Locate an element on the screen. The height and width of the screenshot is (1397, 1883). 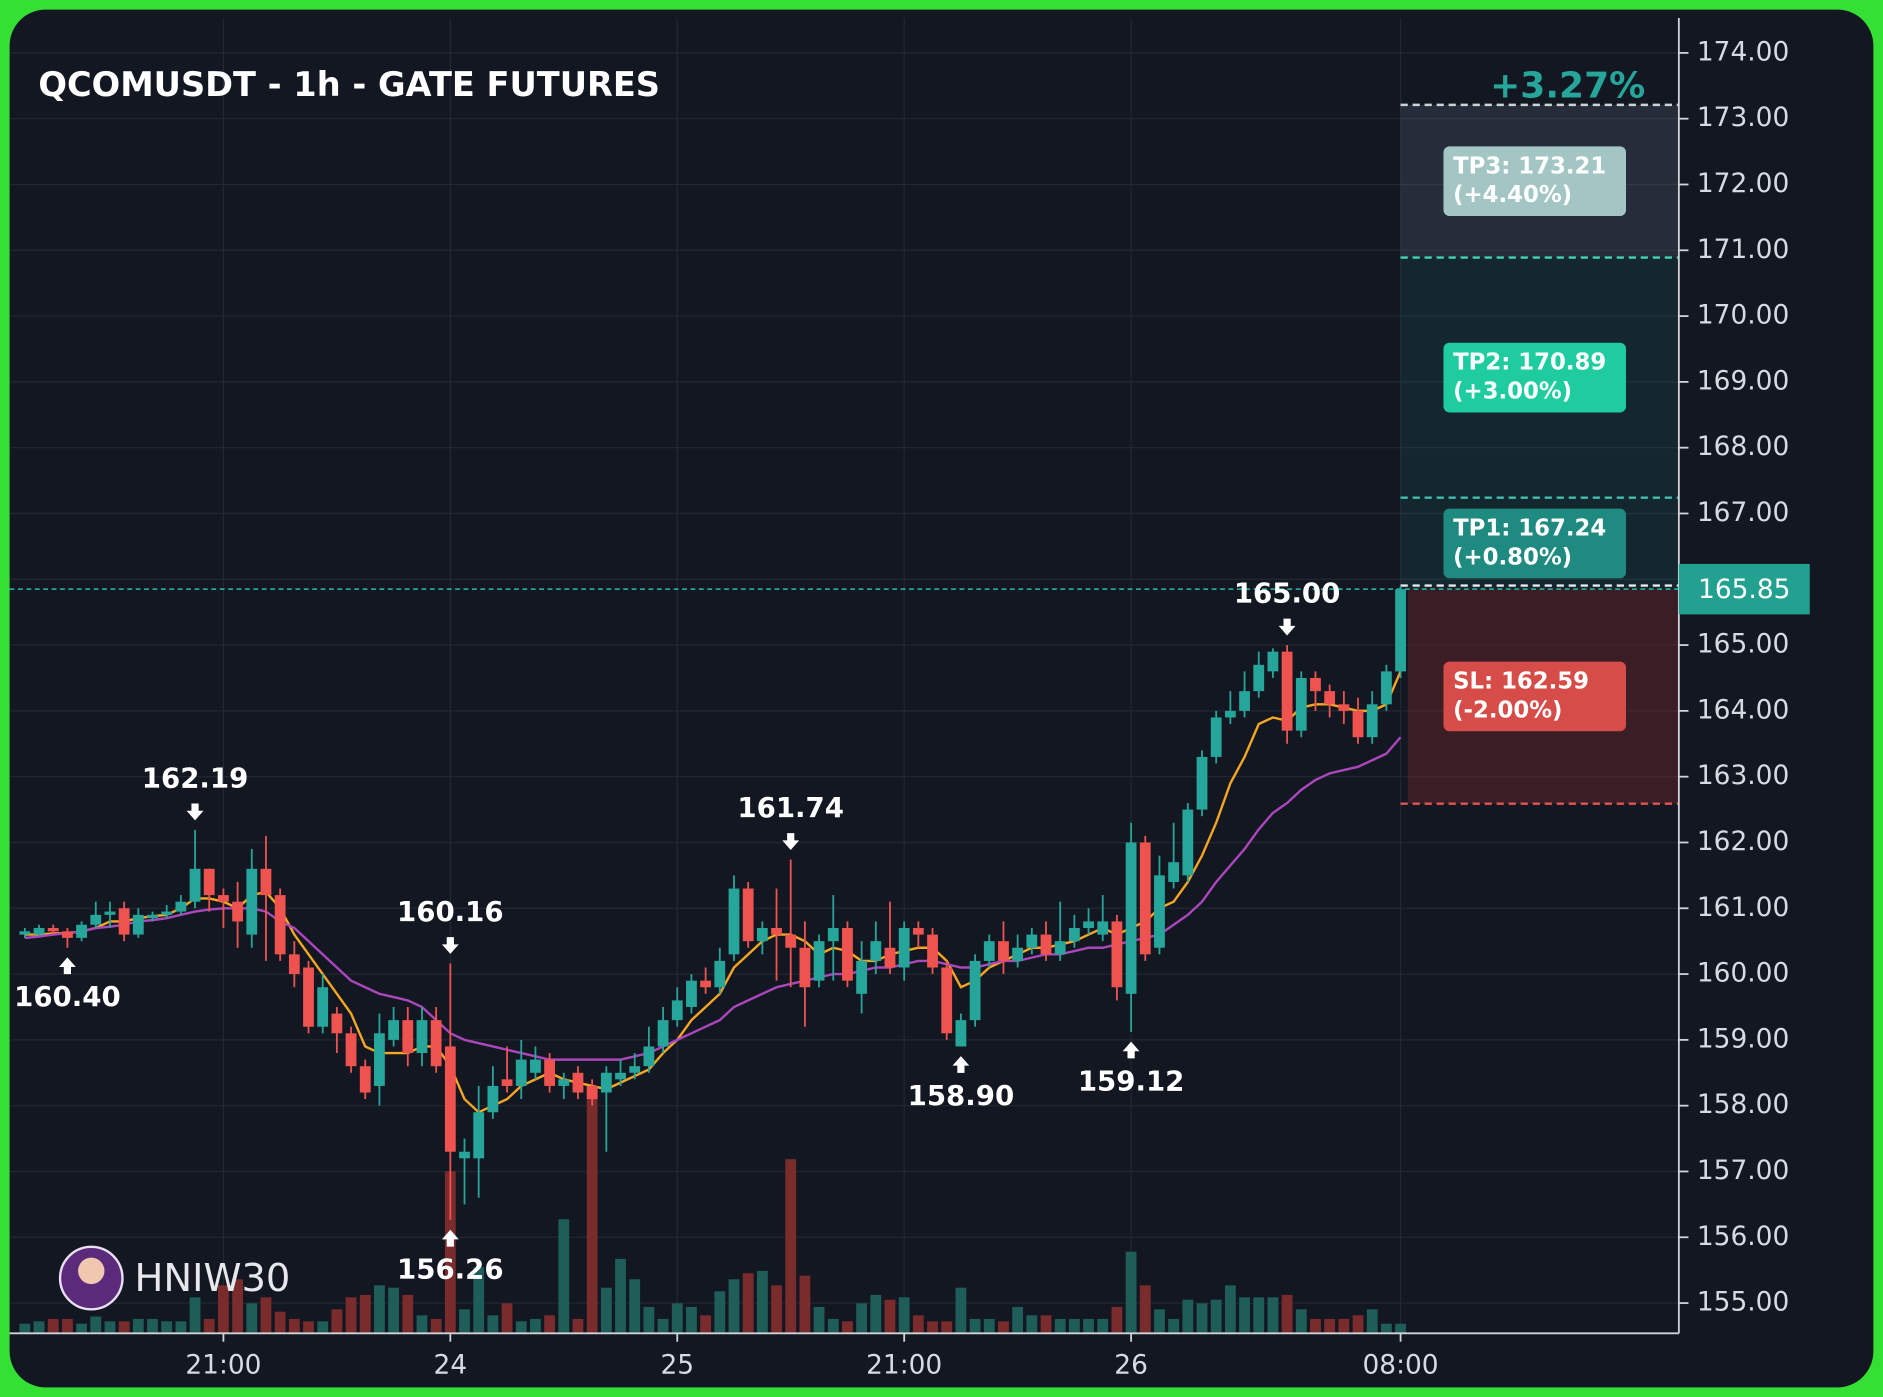
y-tick-label: 158.00 is located at coordinates (1743, 1104).